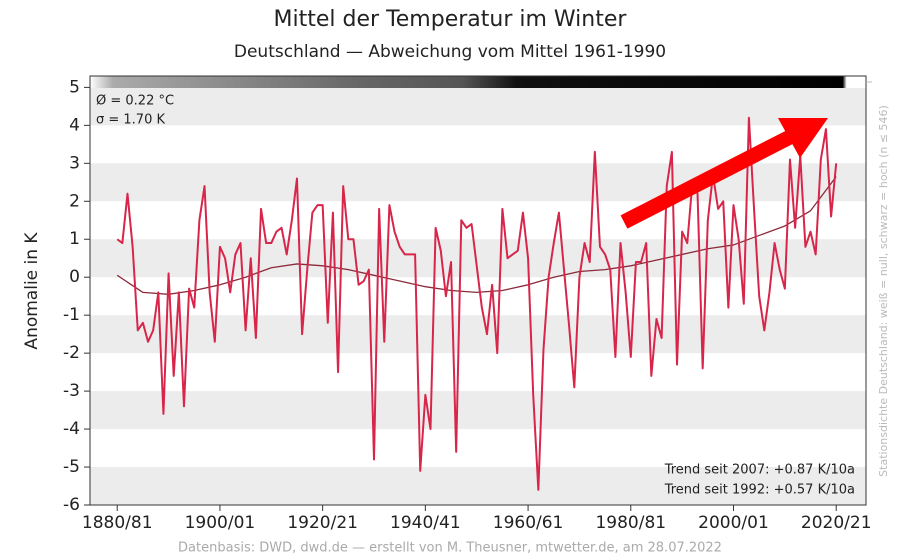  Describe the element at coordinates (71, 391) in the screenshot. I see `y-tick-label: -3` at that location.